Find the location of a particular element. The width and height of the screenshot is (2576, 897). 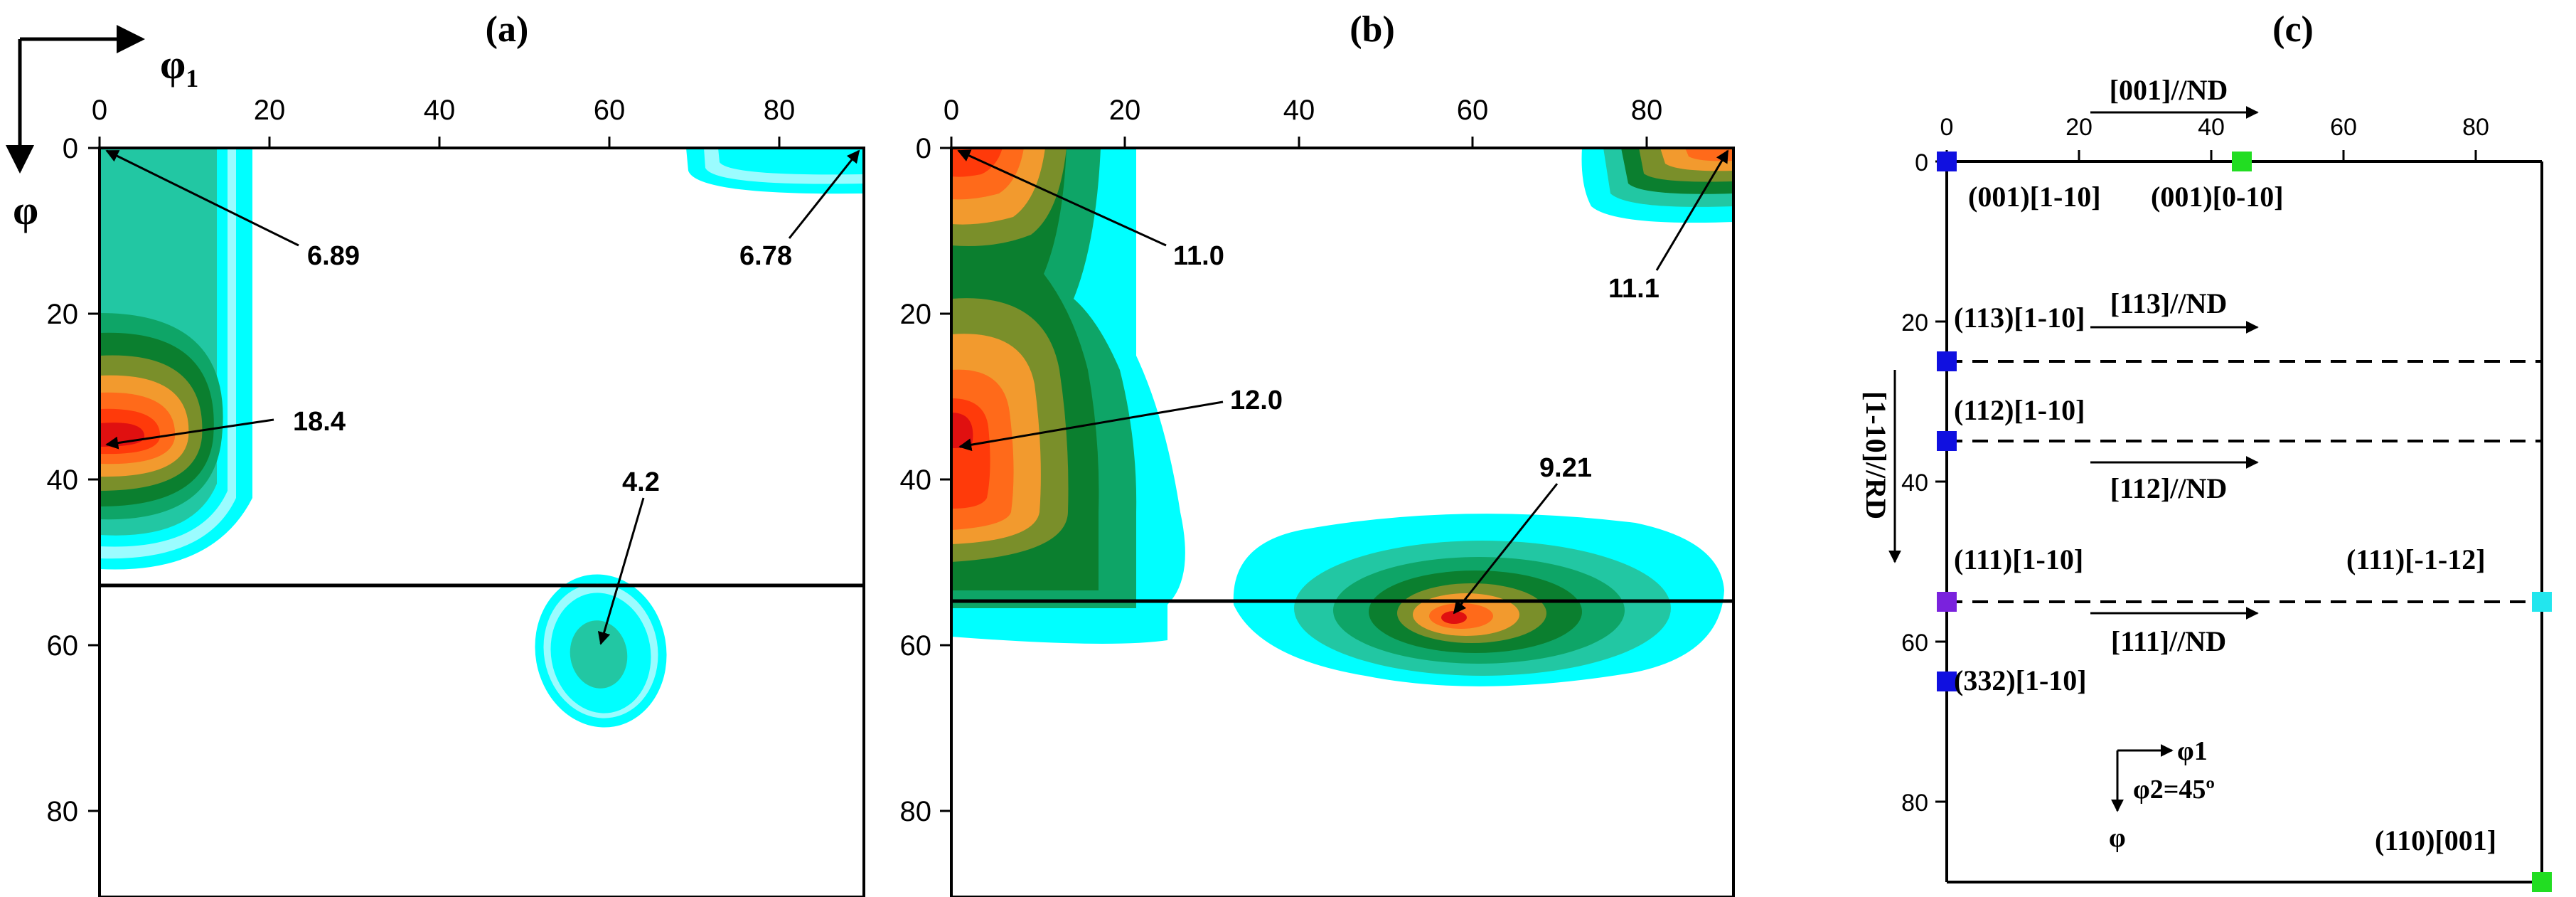

orientation-label: (112)[1-10] is located at coordinates (2020, 410).